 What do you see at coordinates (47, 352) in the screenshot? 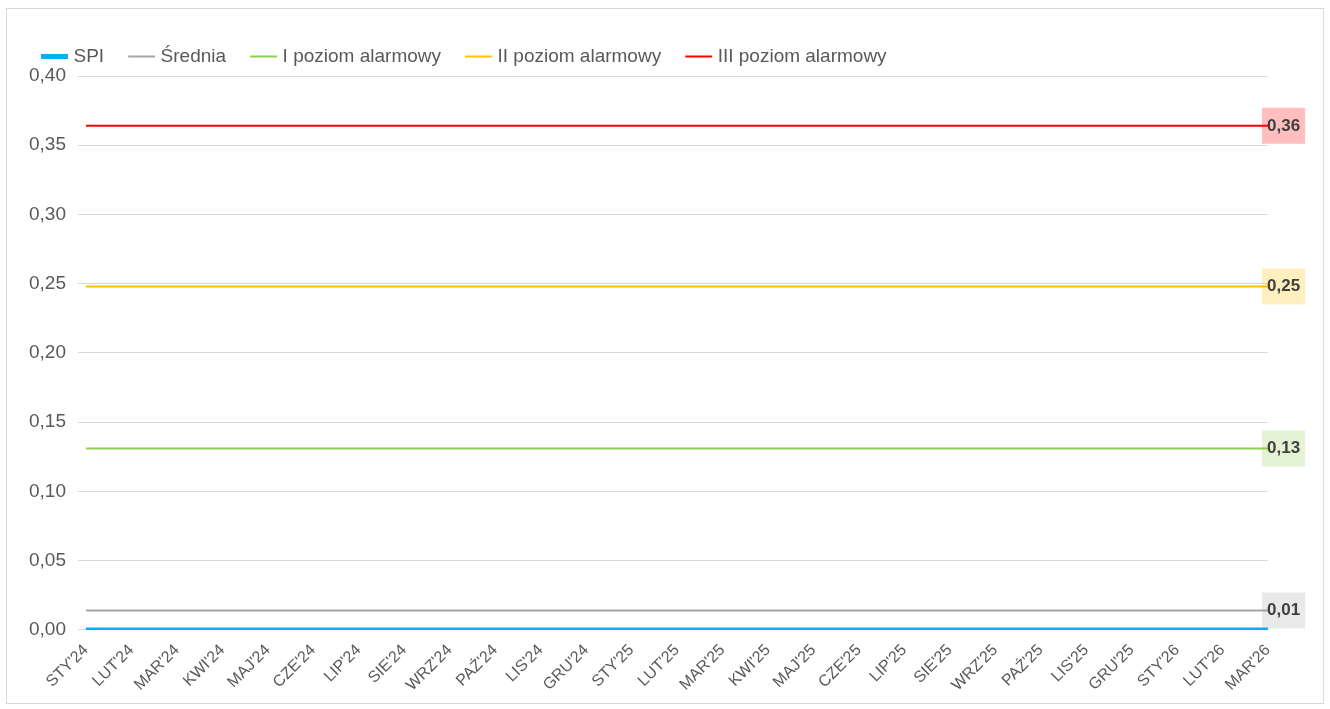
I see `y-tick-label: 0,20` at bounding box center [47, 352].